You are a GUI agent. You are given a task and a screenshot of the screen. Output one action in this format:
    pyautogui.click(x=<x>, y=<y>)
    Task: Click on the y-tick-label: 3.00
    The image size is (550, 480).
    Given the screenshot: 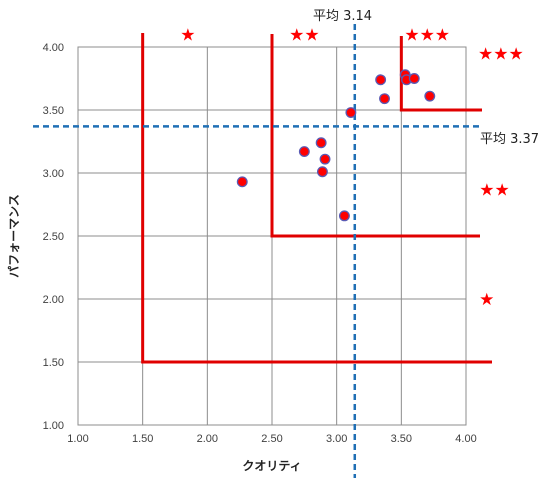 What is the action you would take?
    pyautogui.click(x=53, y=174)
    